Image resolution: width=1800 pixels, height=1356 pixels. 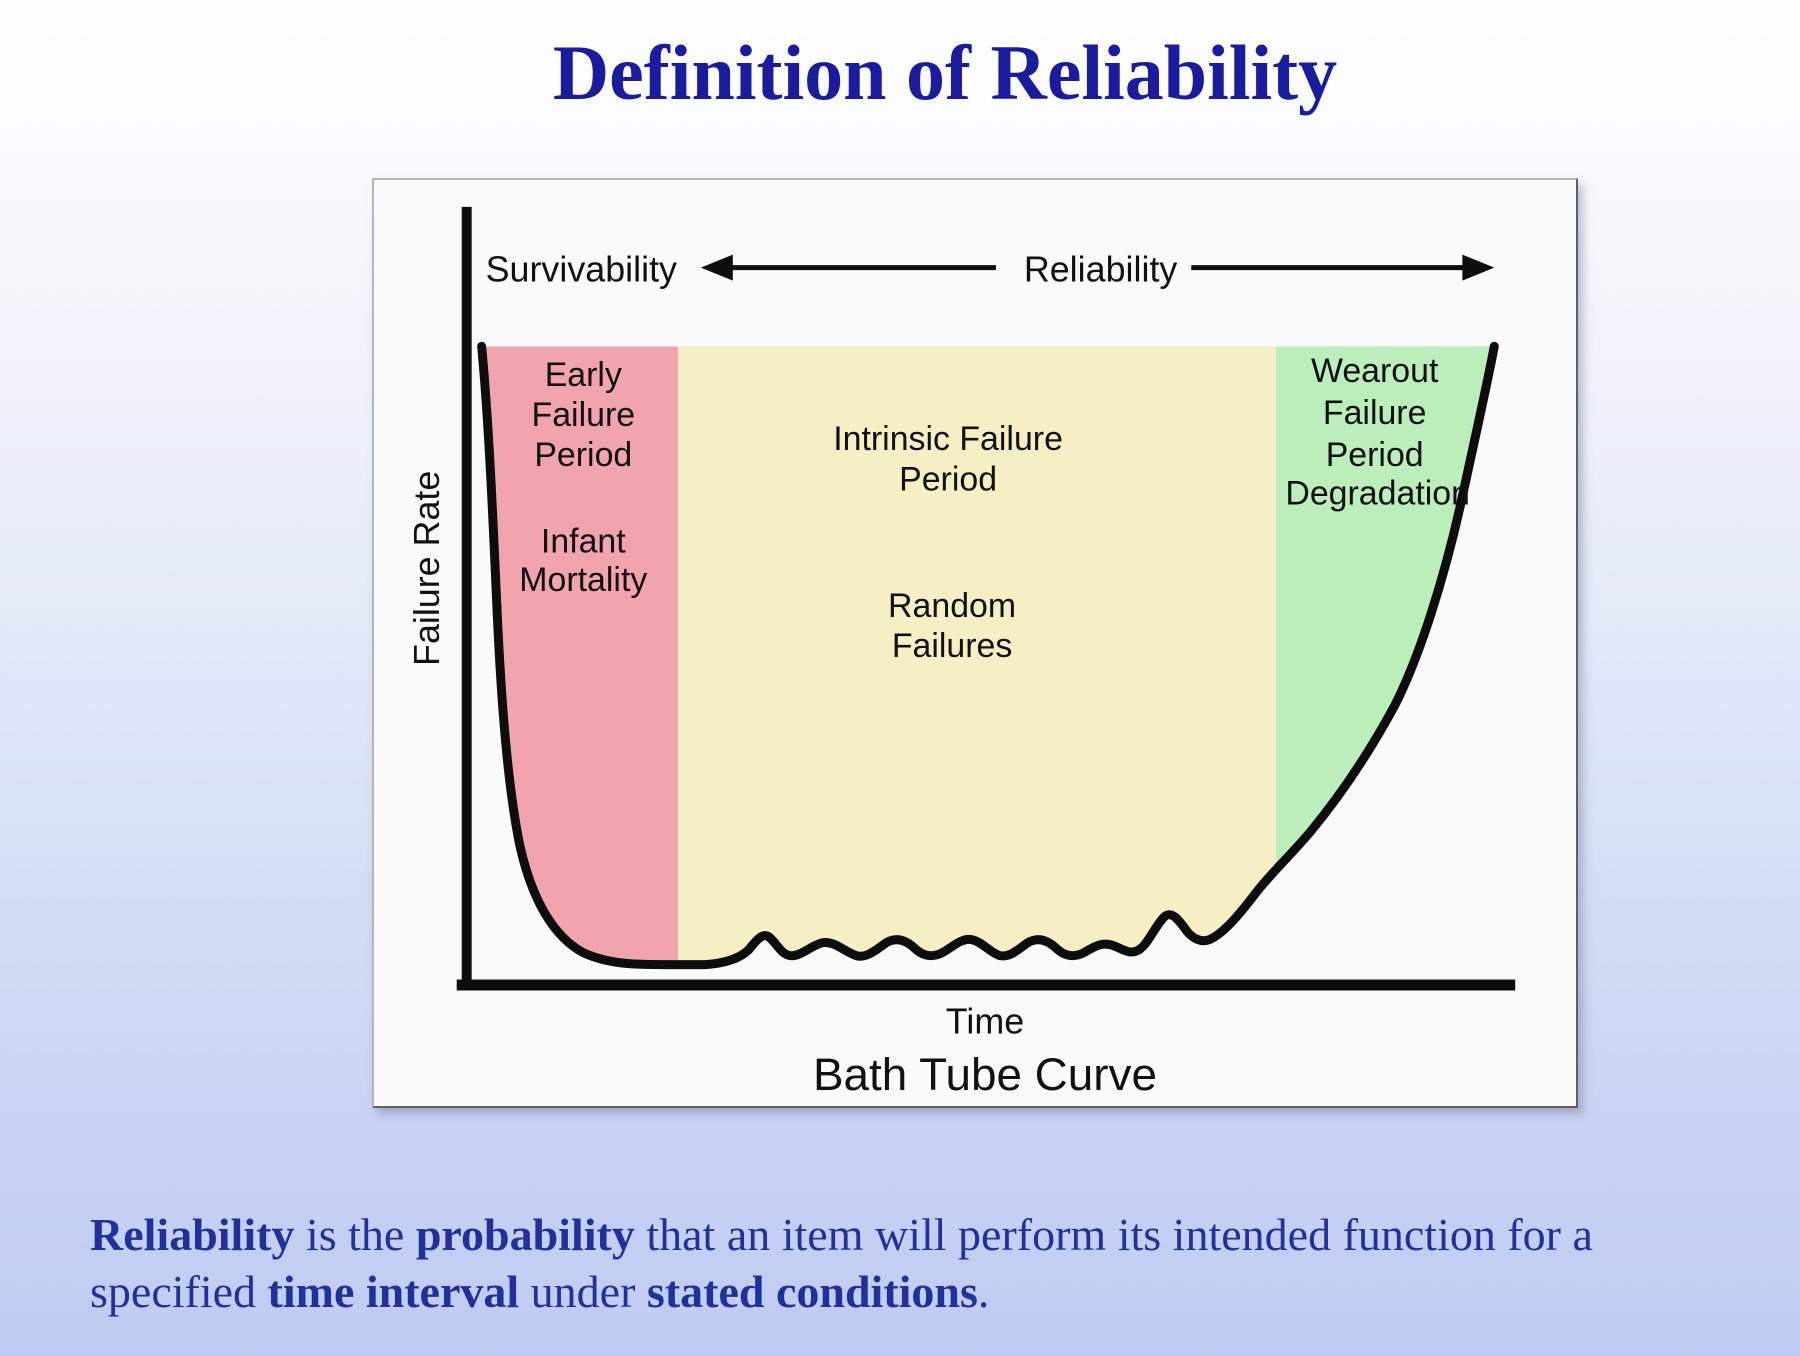 I want to click on survivability-label: Survivability, so click(x=581, y=270).